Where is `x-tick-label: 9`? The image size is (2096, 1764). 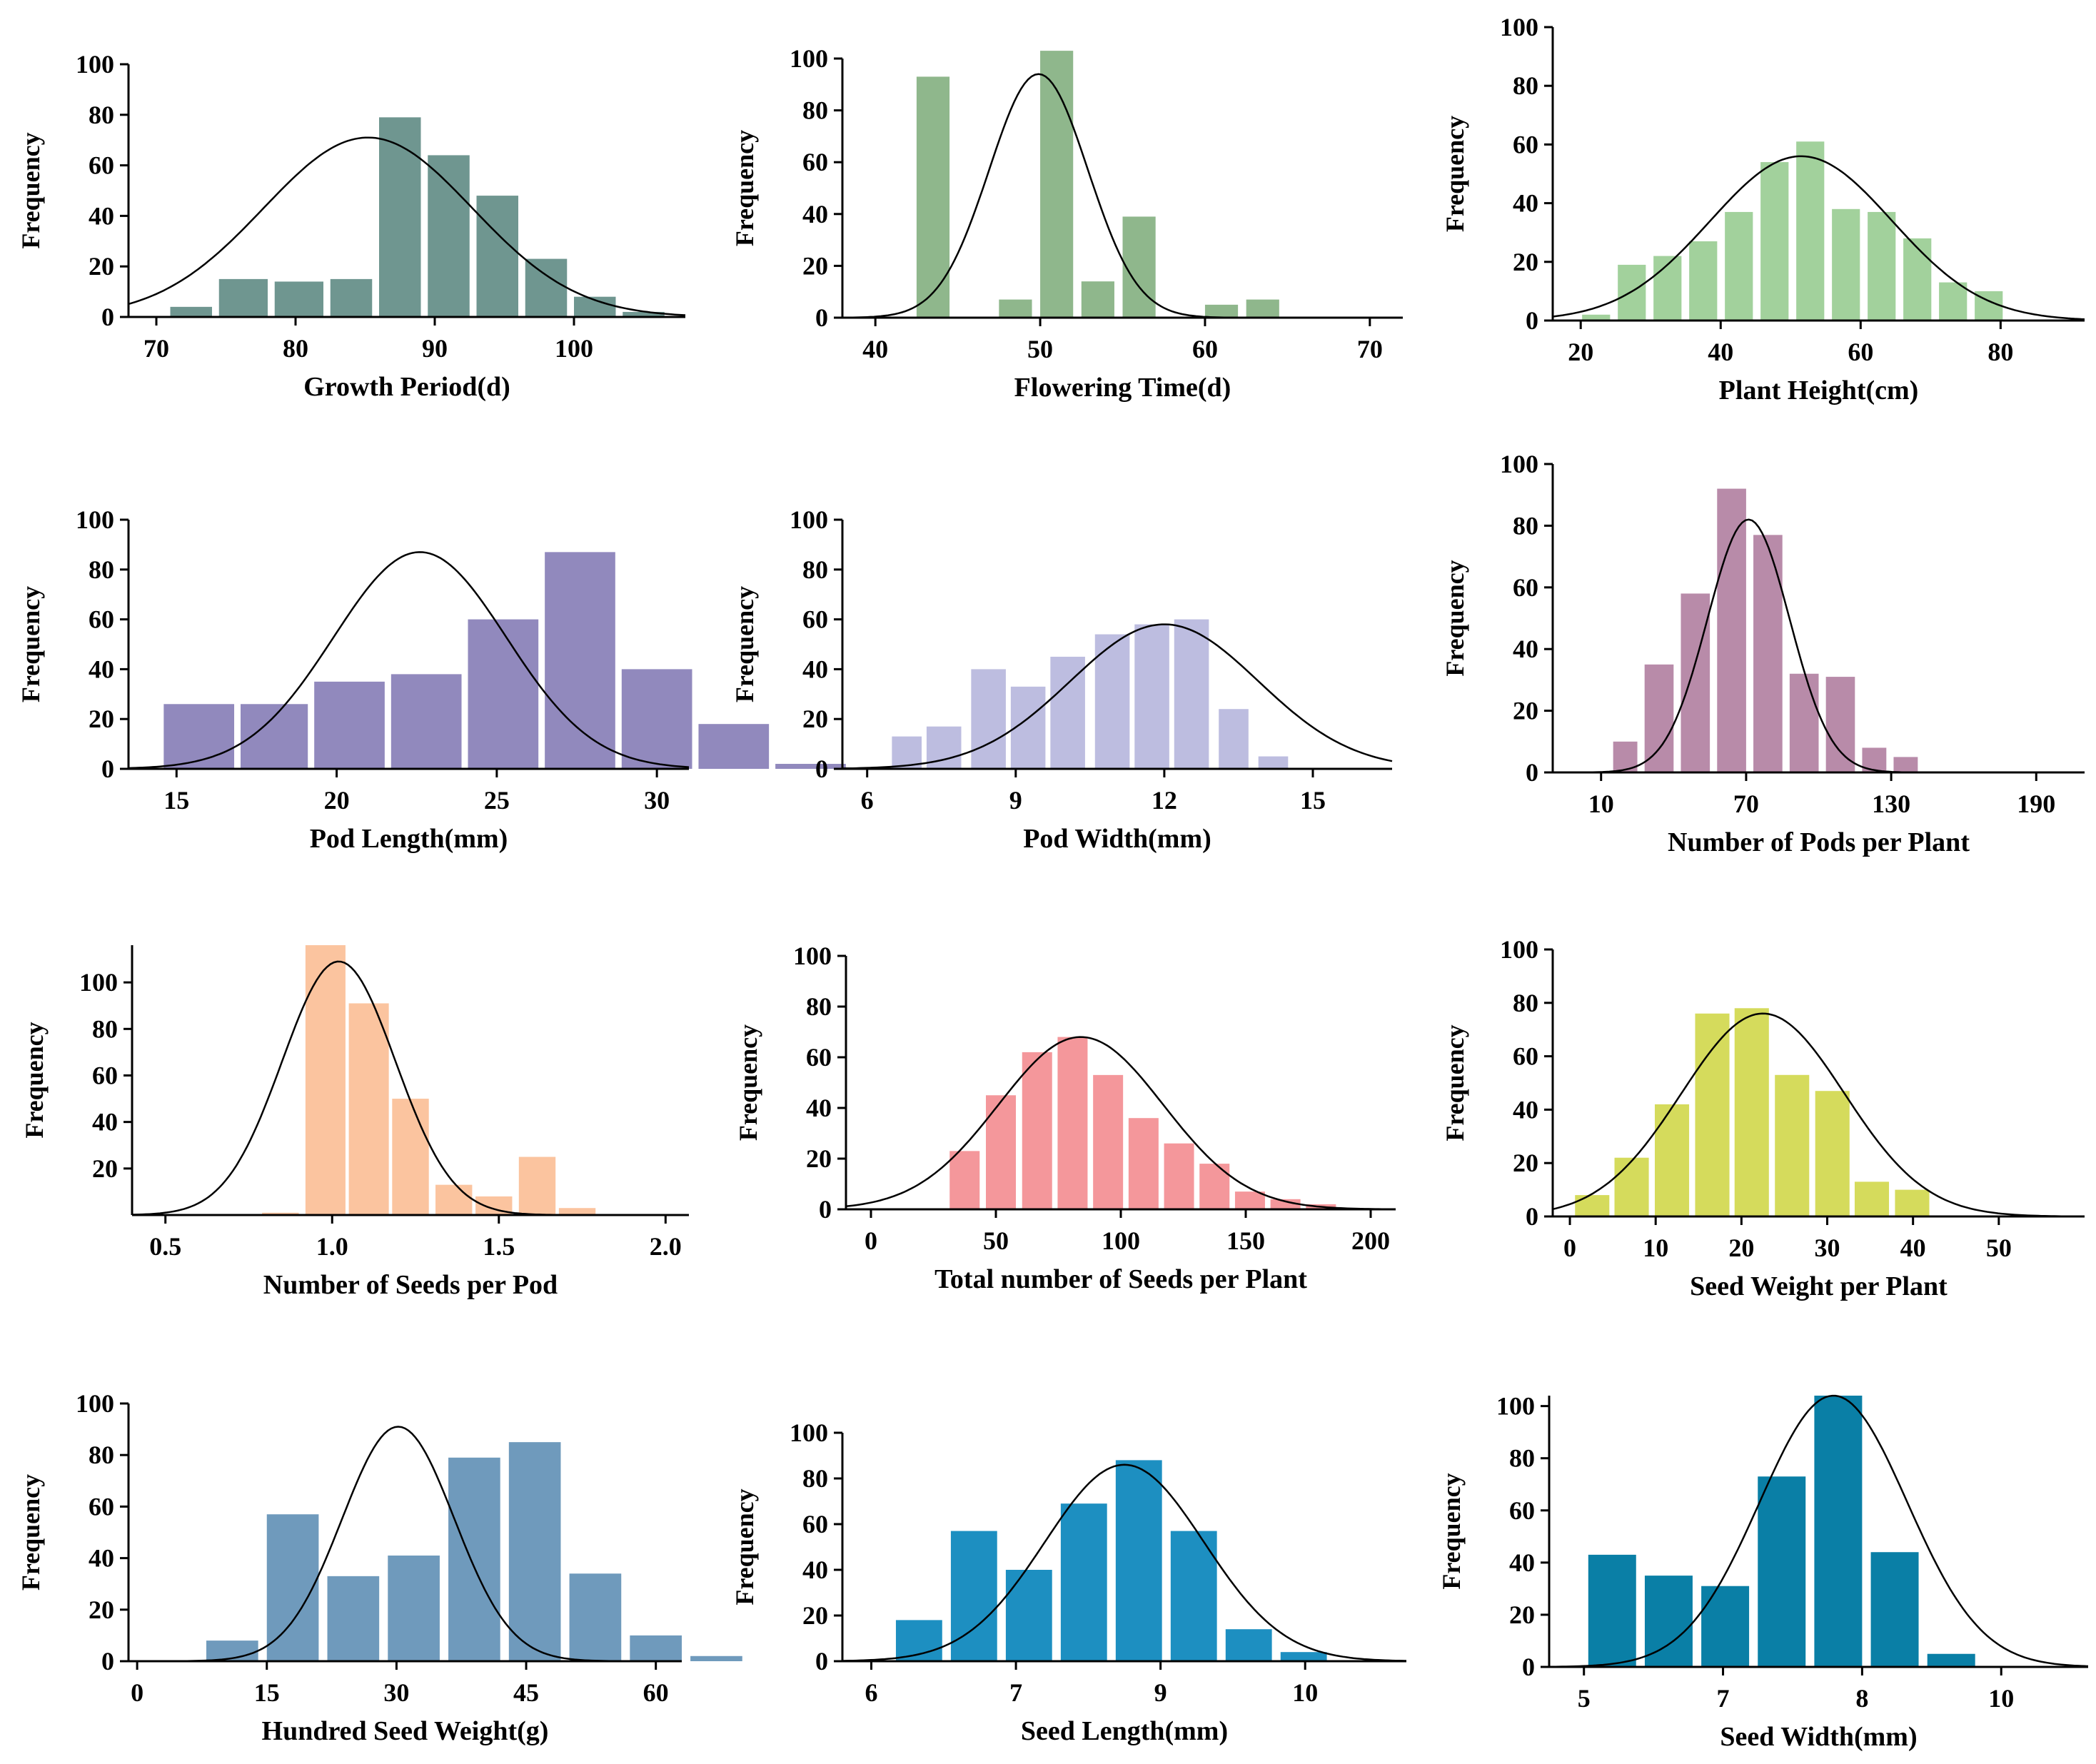
x-tick-label: 9 is located at coordinates (1015, 800).